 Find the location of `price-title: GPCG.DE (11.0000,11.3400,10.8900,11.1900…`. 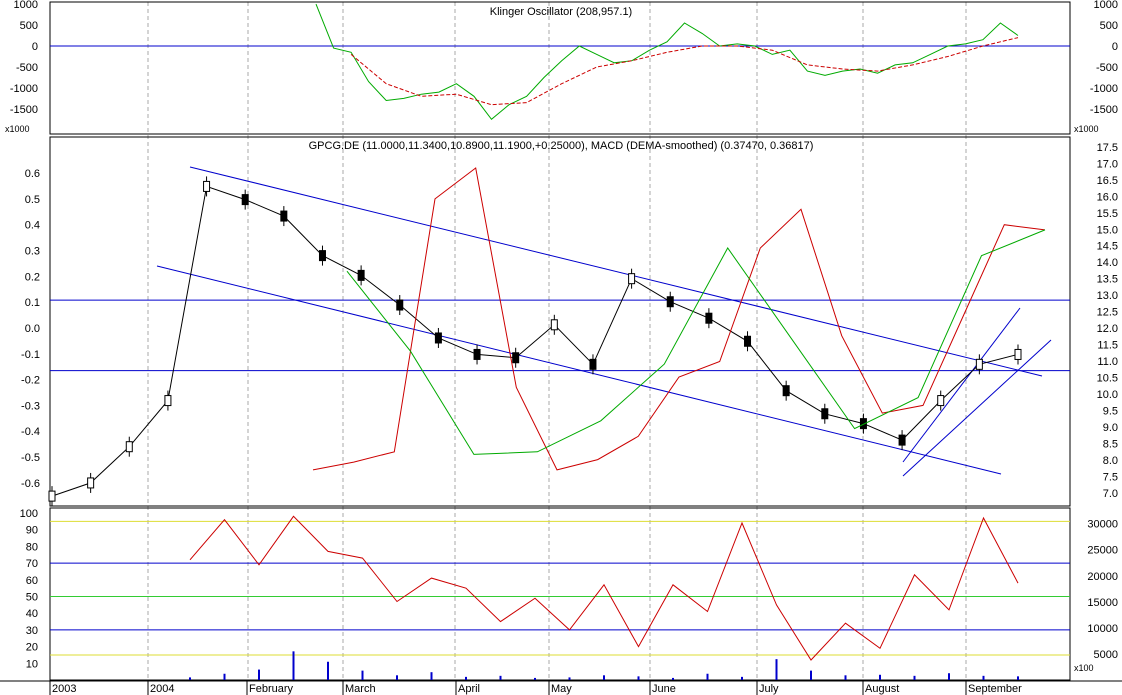

price-title: GPCG.DE (11.0000,11.3400,10.8900,11.1900… is located at coordinates (561, 146).